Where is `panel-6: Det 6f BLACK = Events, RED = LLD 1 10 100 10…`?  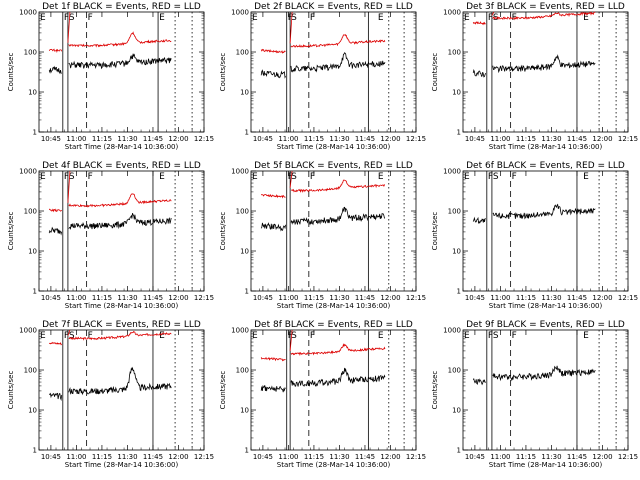 panel-6: Det 6f BLACK = Events, RED = LLD 1 10 100 10… is located at coordinates (534, 235).